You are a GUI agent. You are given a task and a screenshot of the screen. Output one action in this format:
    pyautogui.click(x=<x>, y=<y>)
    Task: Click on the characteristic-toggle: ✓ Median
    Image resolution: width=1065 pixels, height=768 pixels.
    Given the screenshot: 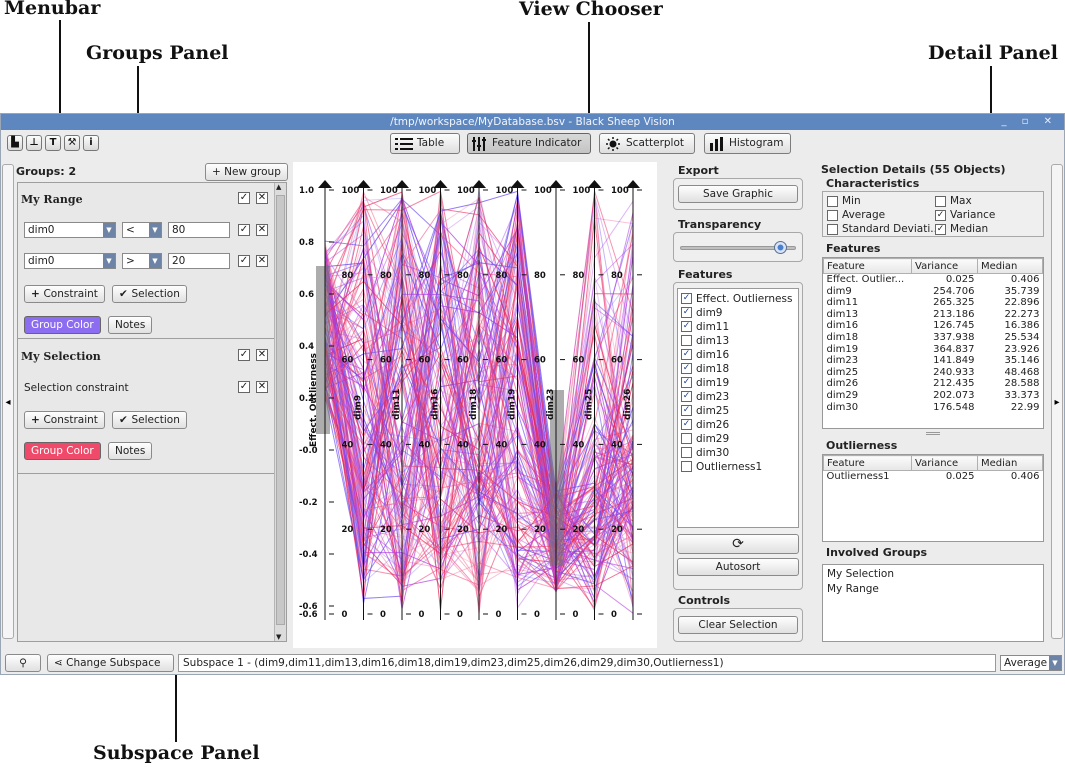 What is the action you would take?
    pyautogui.click(x=961, y=229)
    